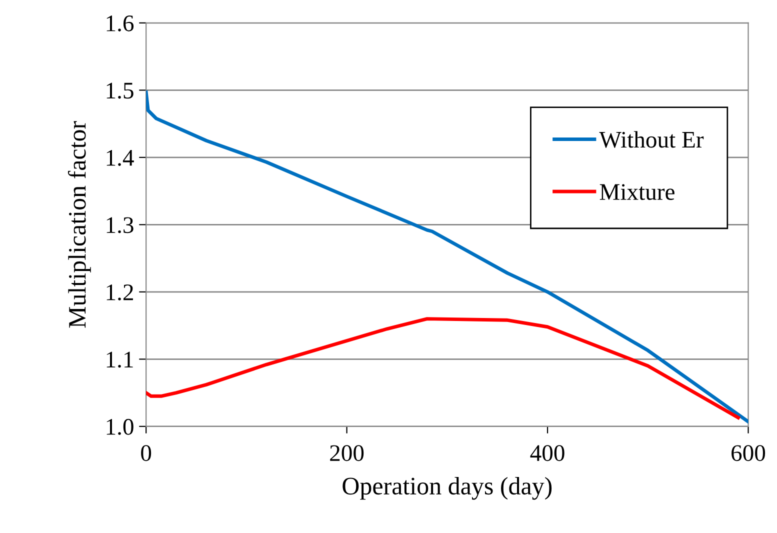 This screenshot has width=777, height=533. I want to click on x-axis-title: Operation days (day), so click(447, 488).